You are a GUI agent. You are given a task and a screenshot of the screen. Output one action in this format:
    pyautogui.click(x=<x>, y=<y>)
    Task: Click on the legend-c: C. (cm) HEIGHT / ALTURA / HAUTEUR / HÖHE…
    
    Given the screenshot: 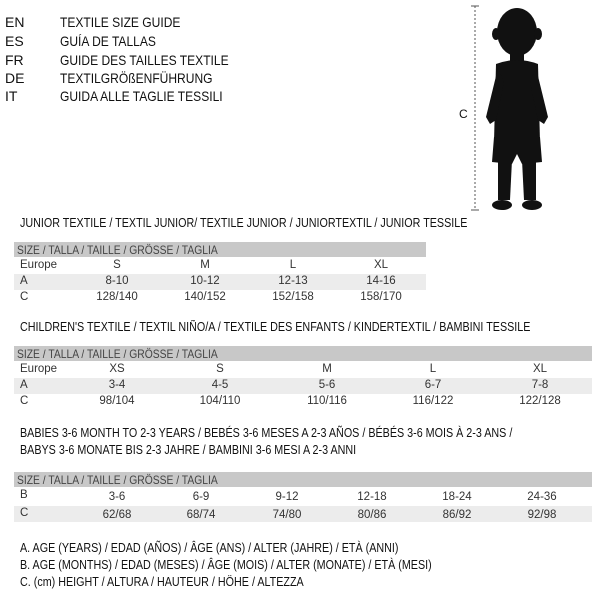 What is the action you would take?
    pyautogui.click(x=162, y=582)
    